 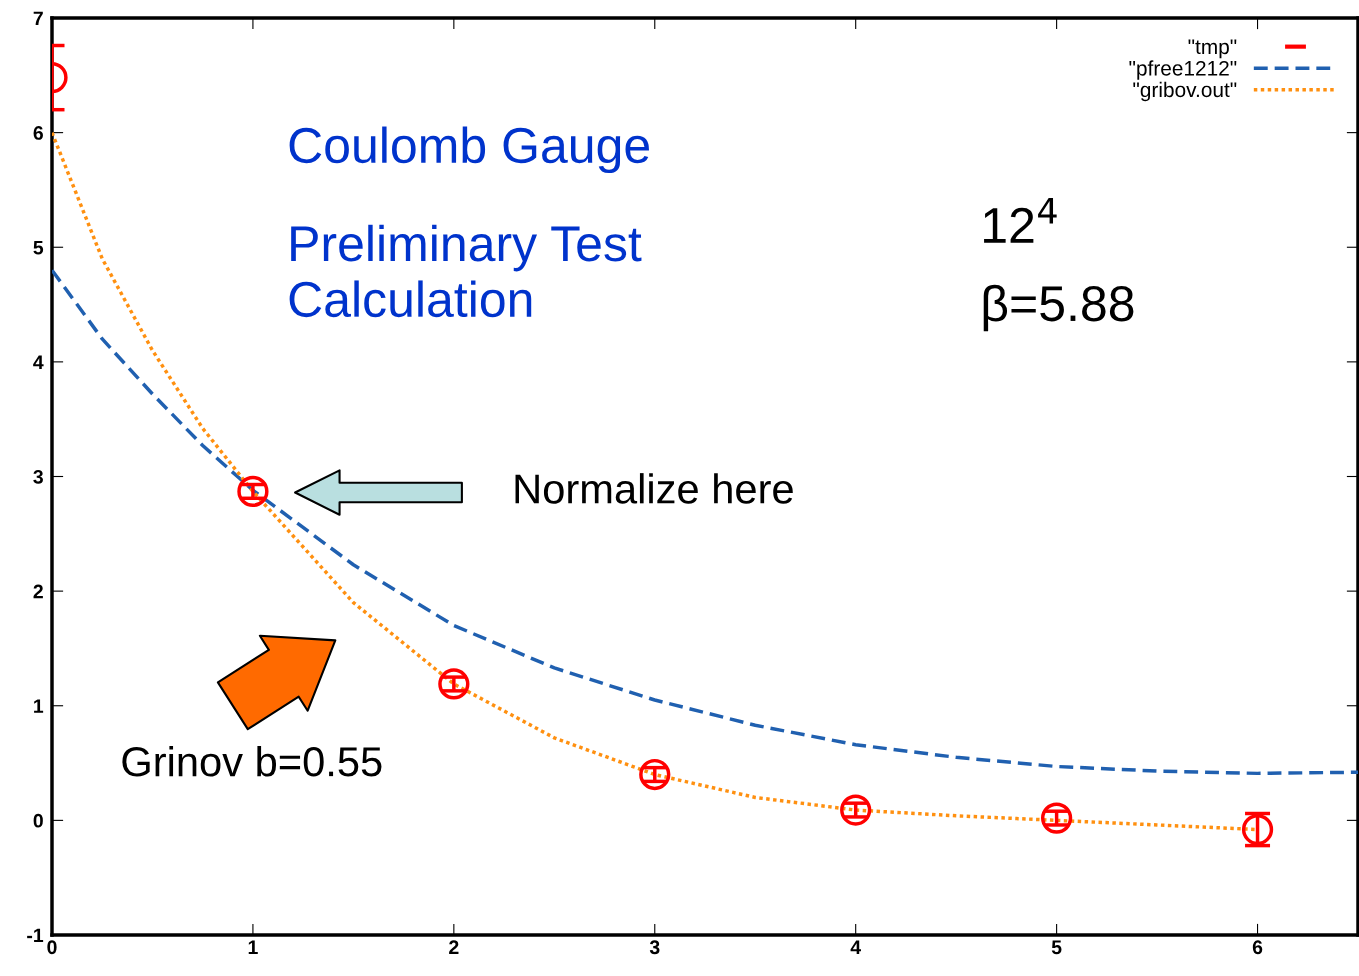 What do you see at coordinates (38, 820) in the screenshot?
I see `y-tick-label: 0` at bounding box center [38, 820].